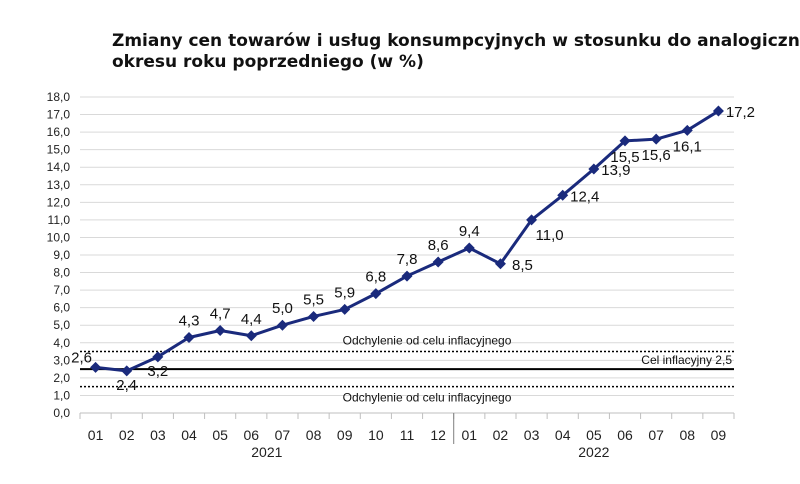  I want to click on y-tick-label: 3,0, so click(61, 360).